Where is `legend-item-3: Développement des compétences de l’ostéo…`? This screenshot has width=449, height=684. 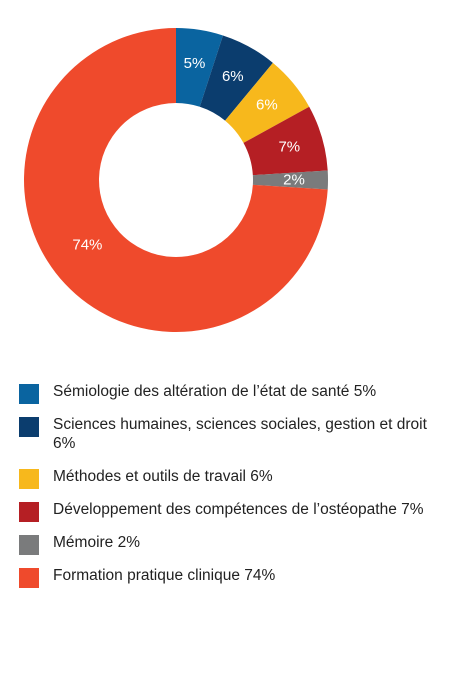 legend-item-3: Développement des compétences de l’ostéo… is located at coordinates (229, 511).